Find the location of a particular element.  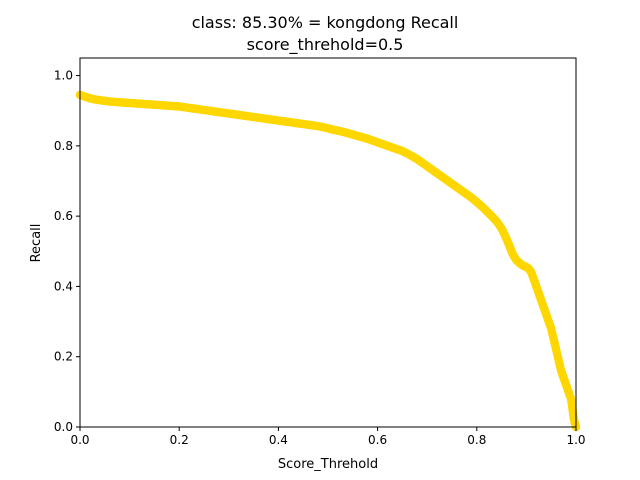

y-tick-label: 0.2 is located at coordinates (63, 357).